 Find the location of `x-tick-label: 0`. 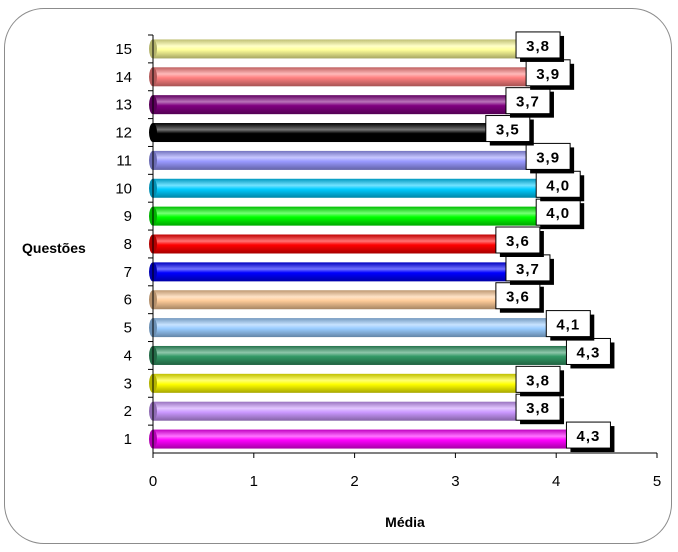

x-tick-label: 0 is located at coordinates (153, 481).